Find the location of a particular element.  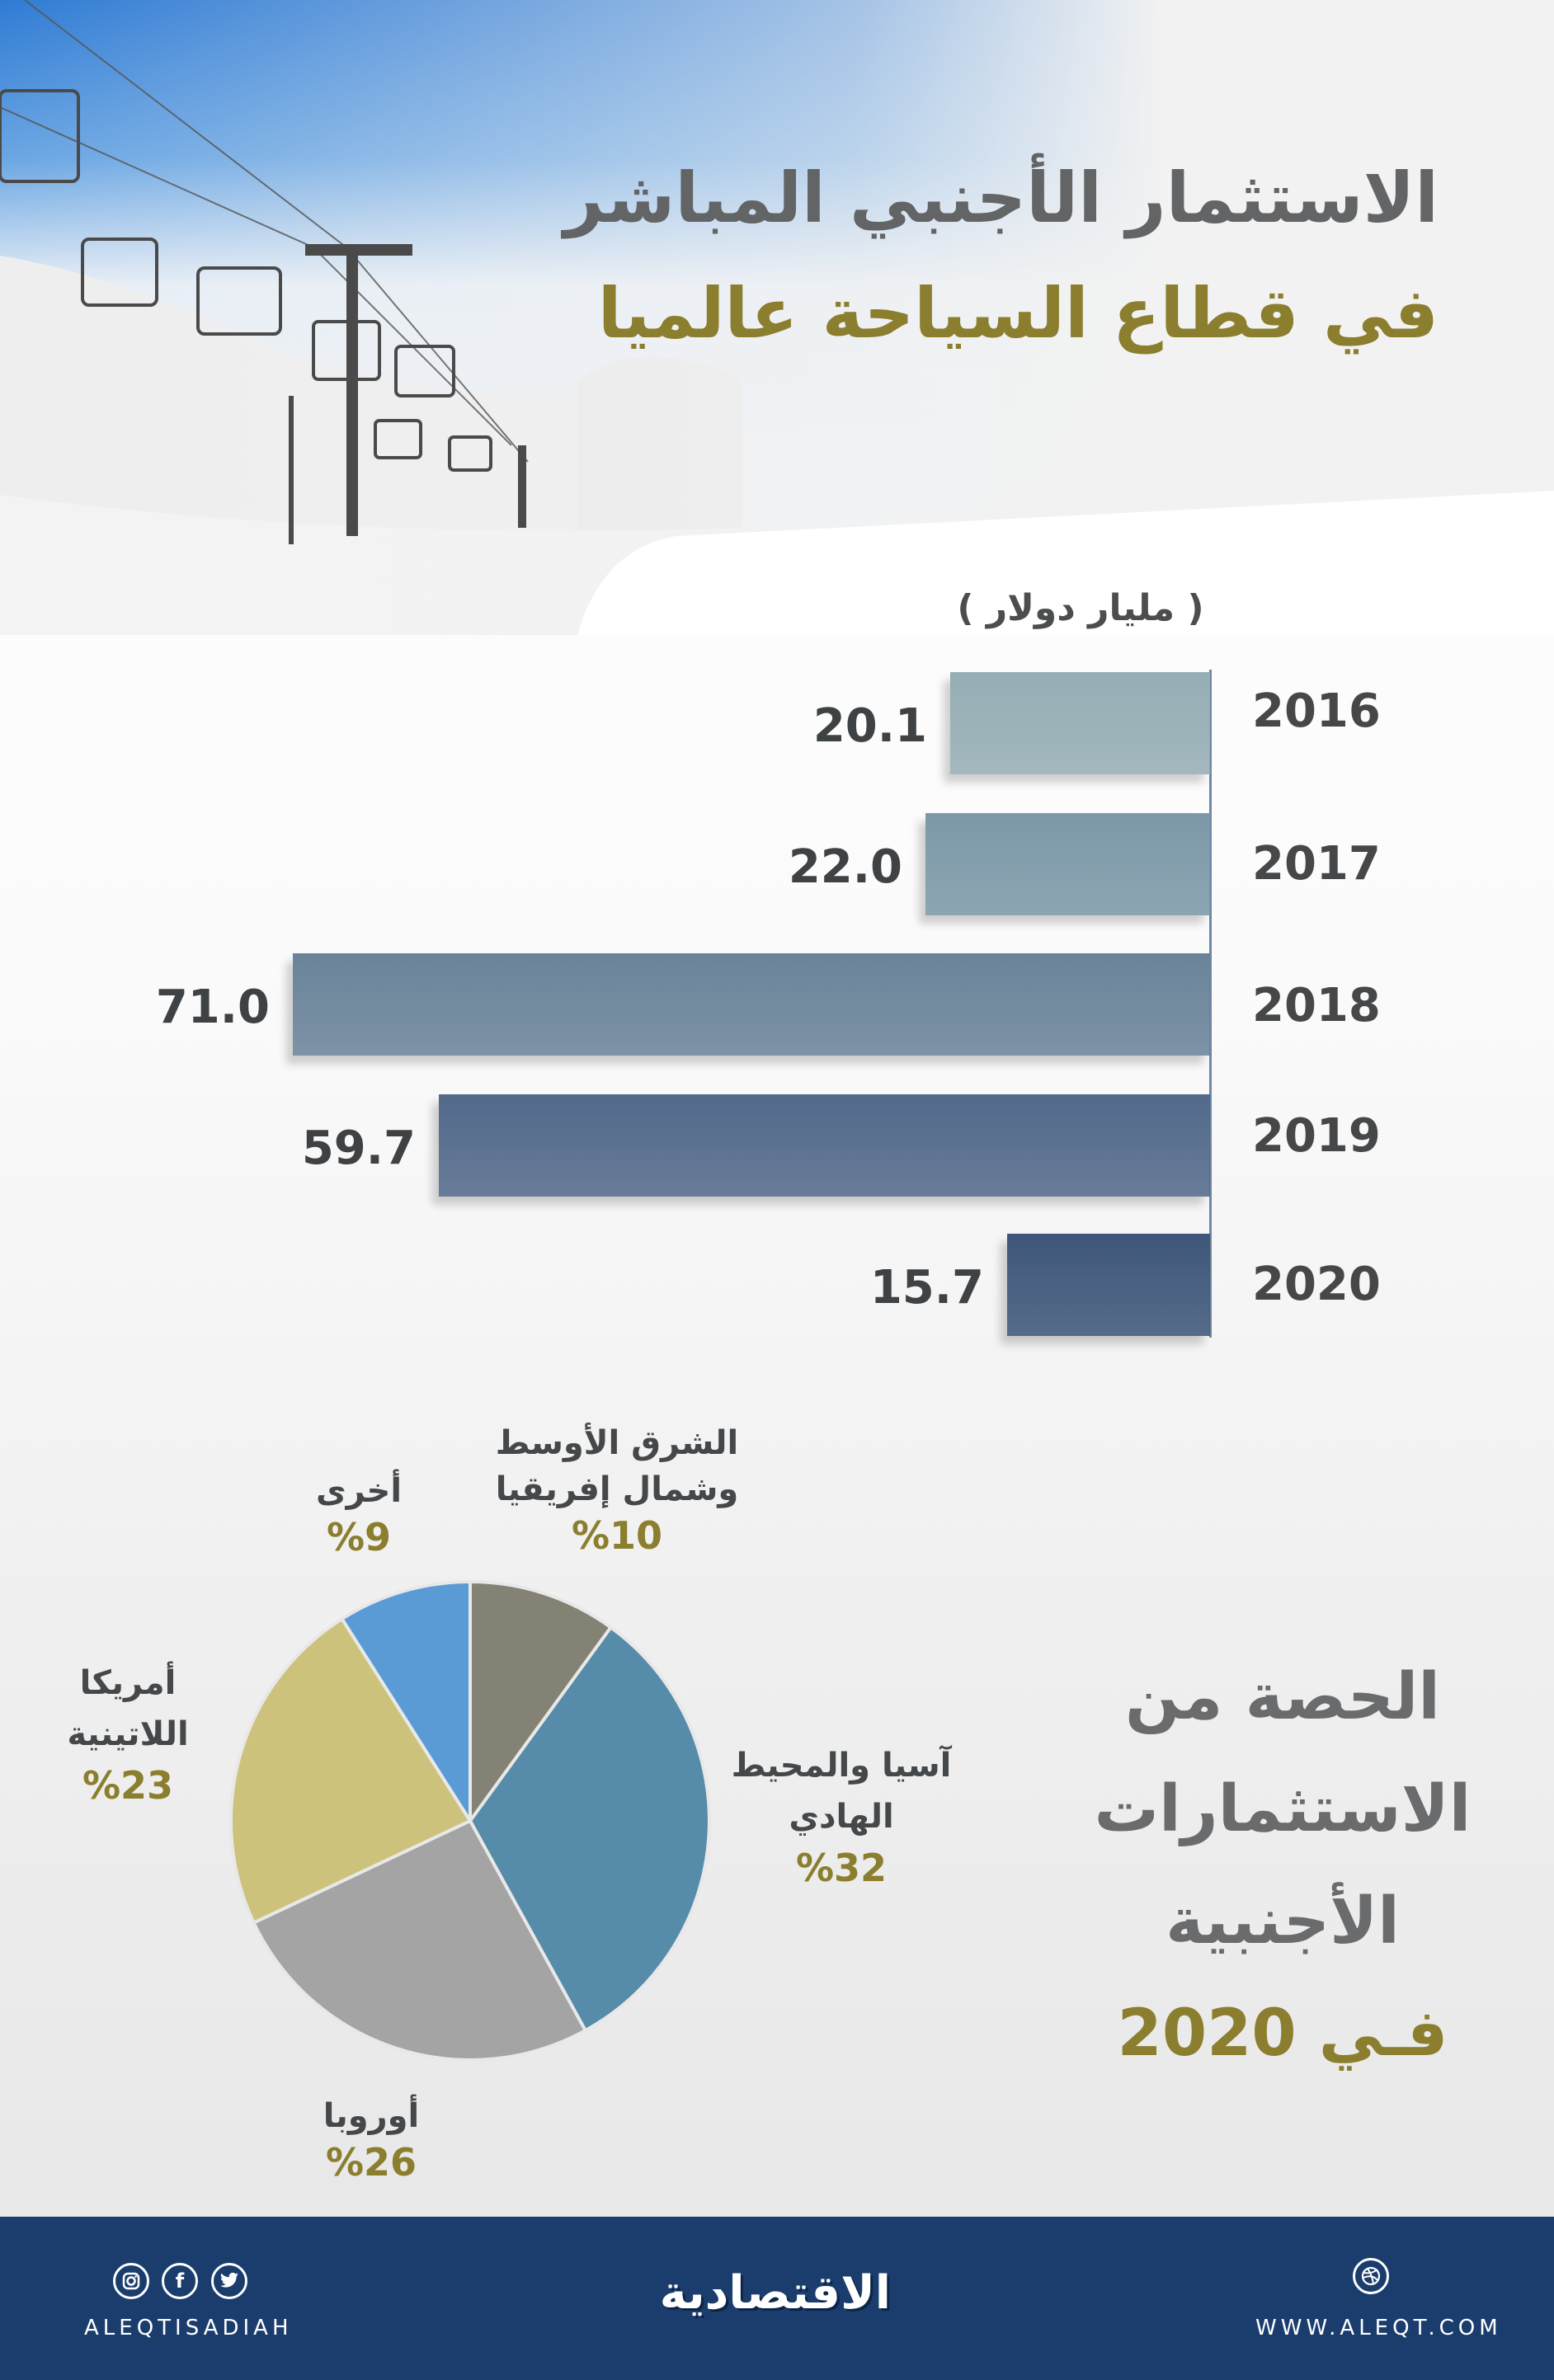

pie-label-latam: أمريكا اللاتينية %23 is located at coordinates (128, 1734).